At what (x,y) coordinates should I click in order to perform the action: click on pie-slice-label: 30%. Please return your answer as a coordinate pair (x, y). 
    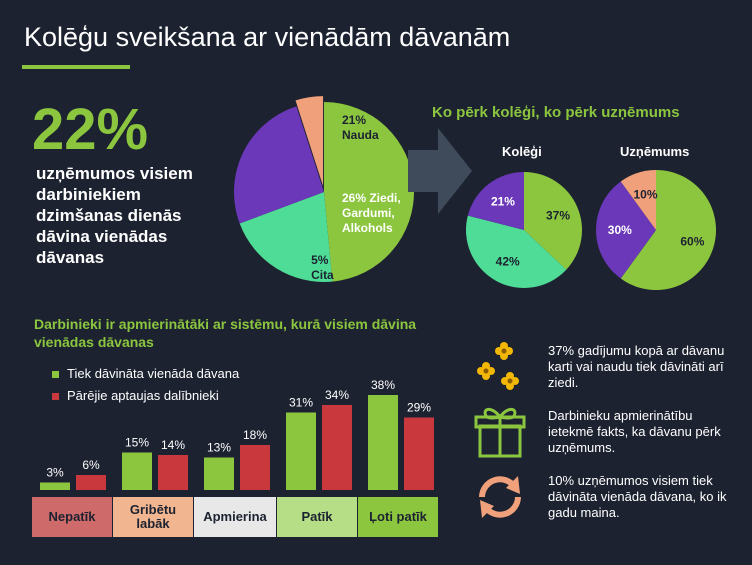
    Looking at the image, I should click on (620, 230).